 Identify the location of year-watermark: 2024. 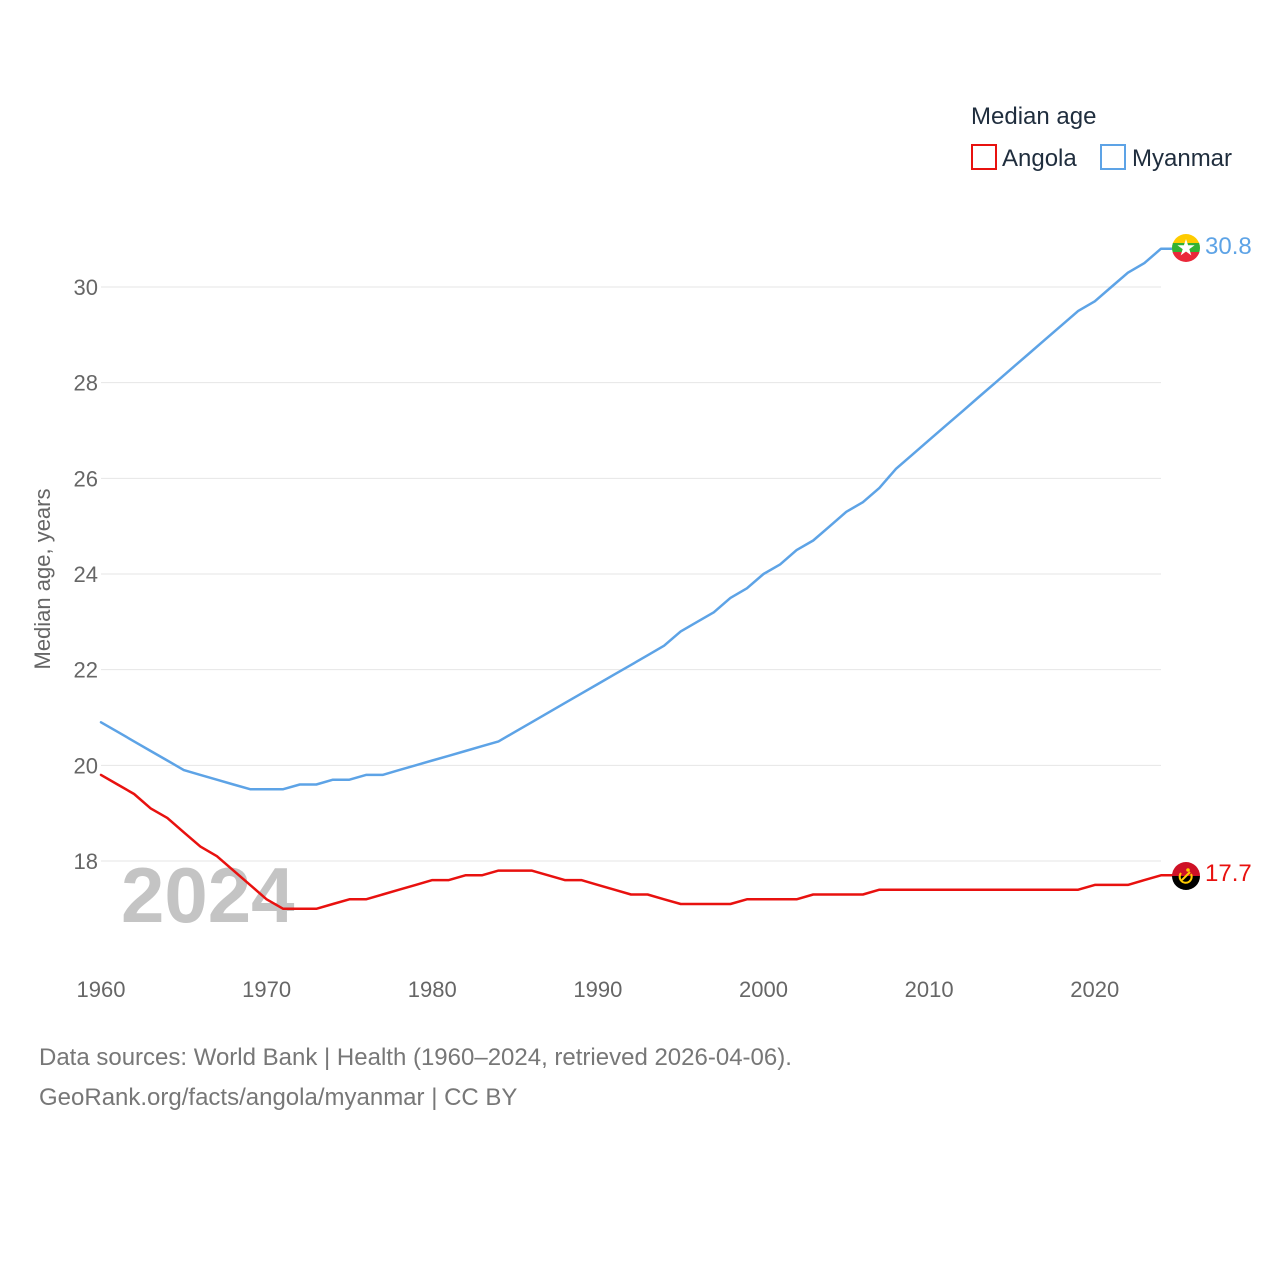
(208, 895).